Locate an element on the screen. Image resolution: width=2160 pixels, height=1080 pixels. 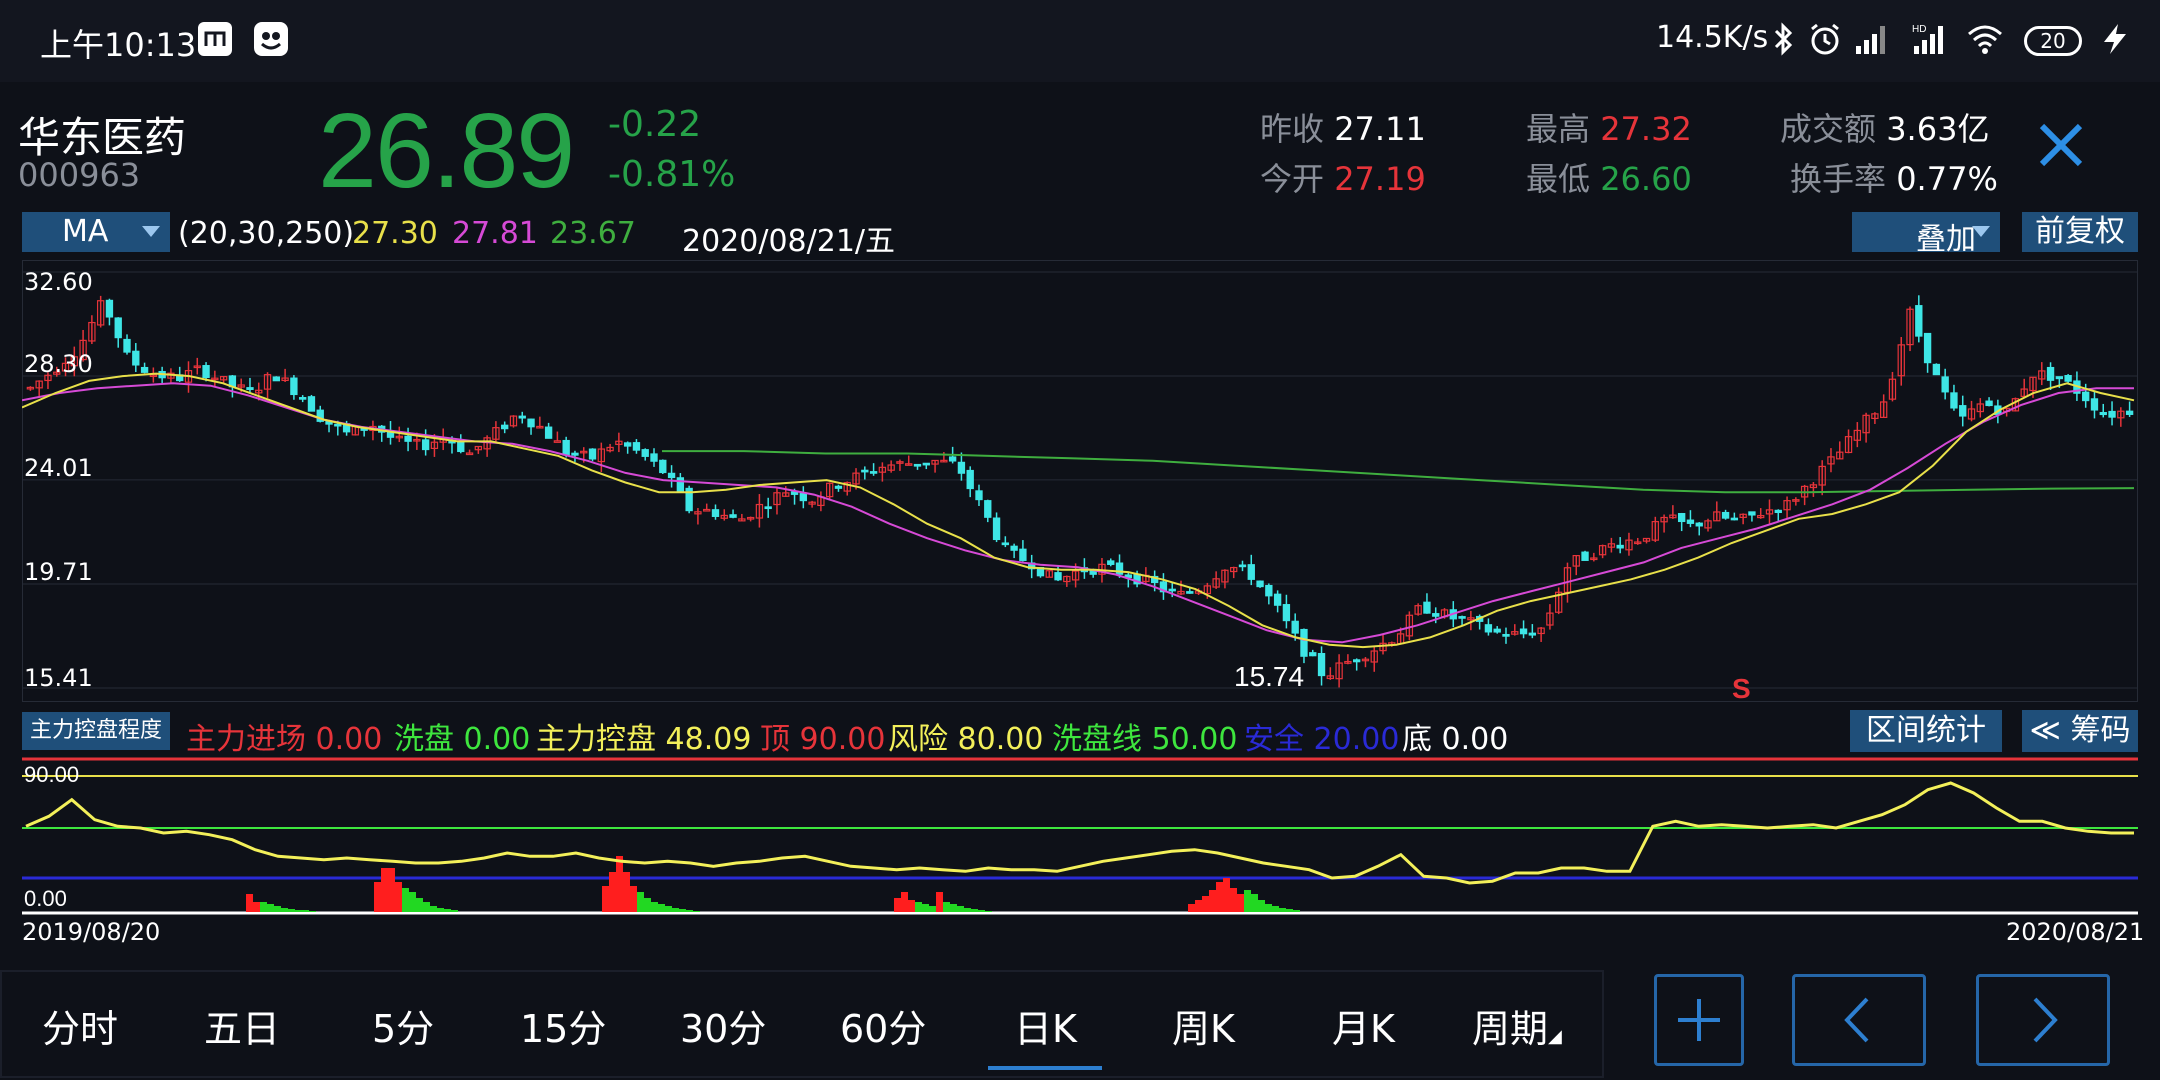
ind-y-top: 90.00 is located at coordinates (51, 774).